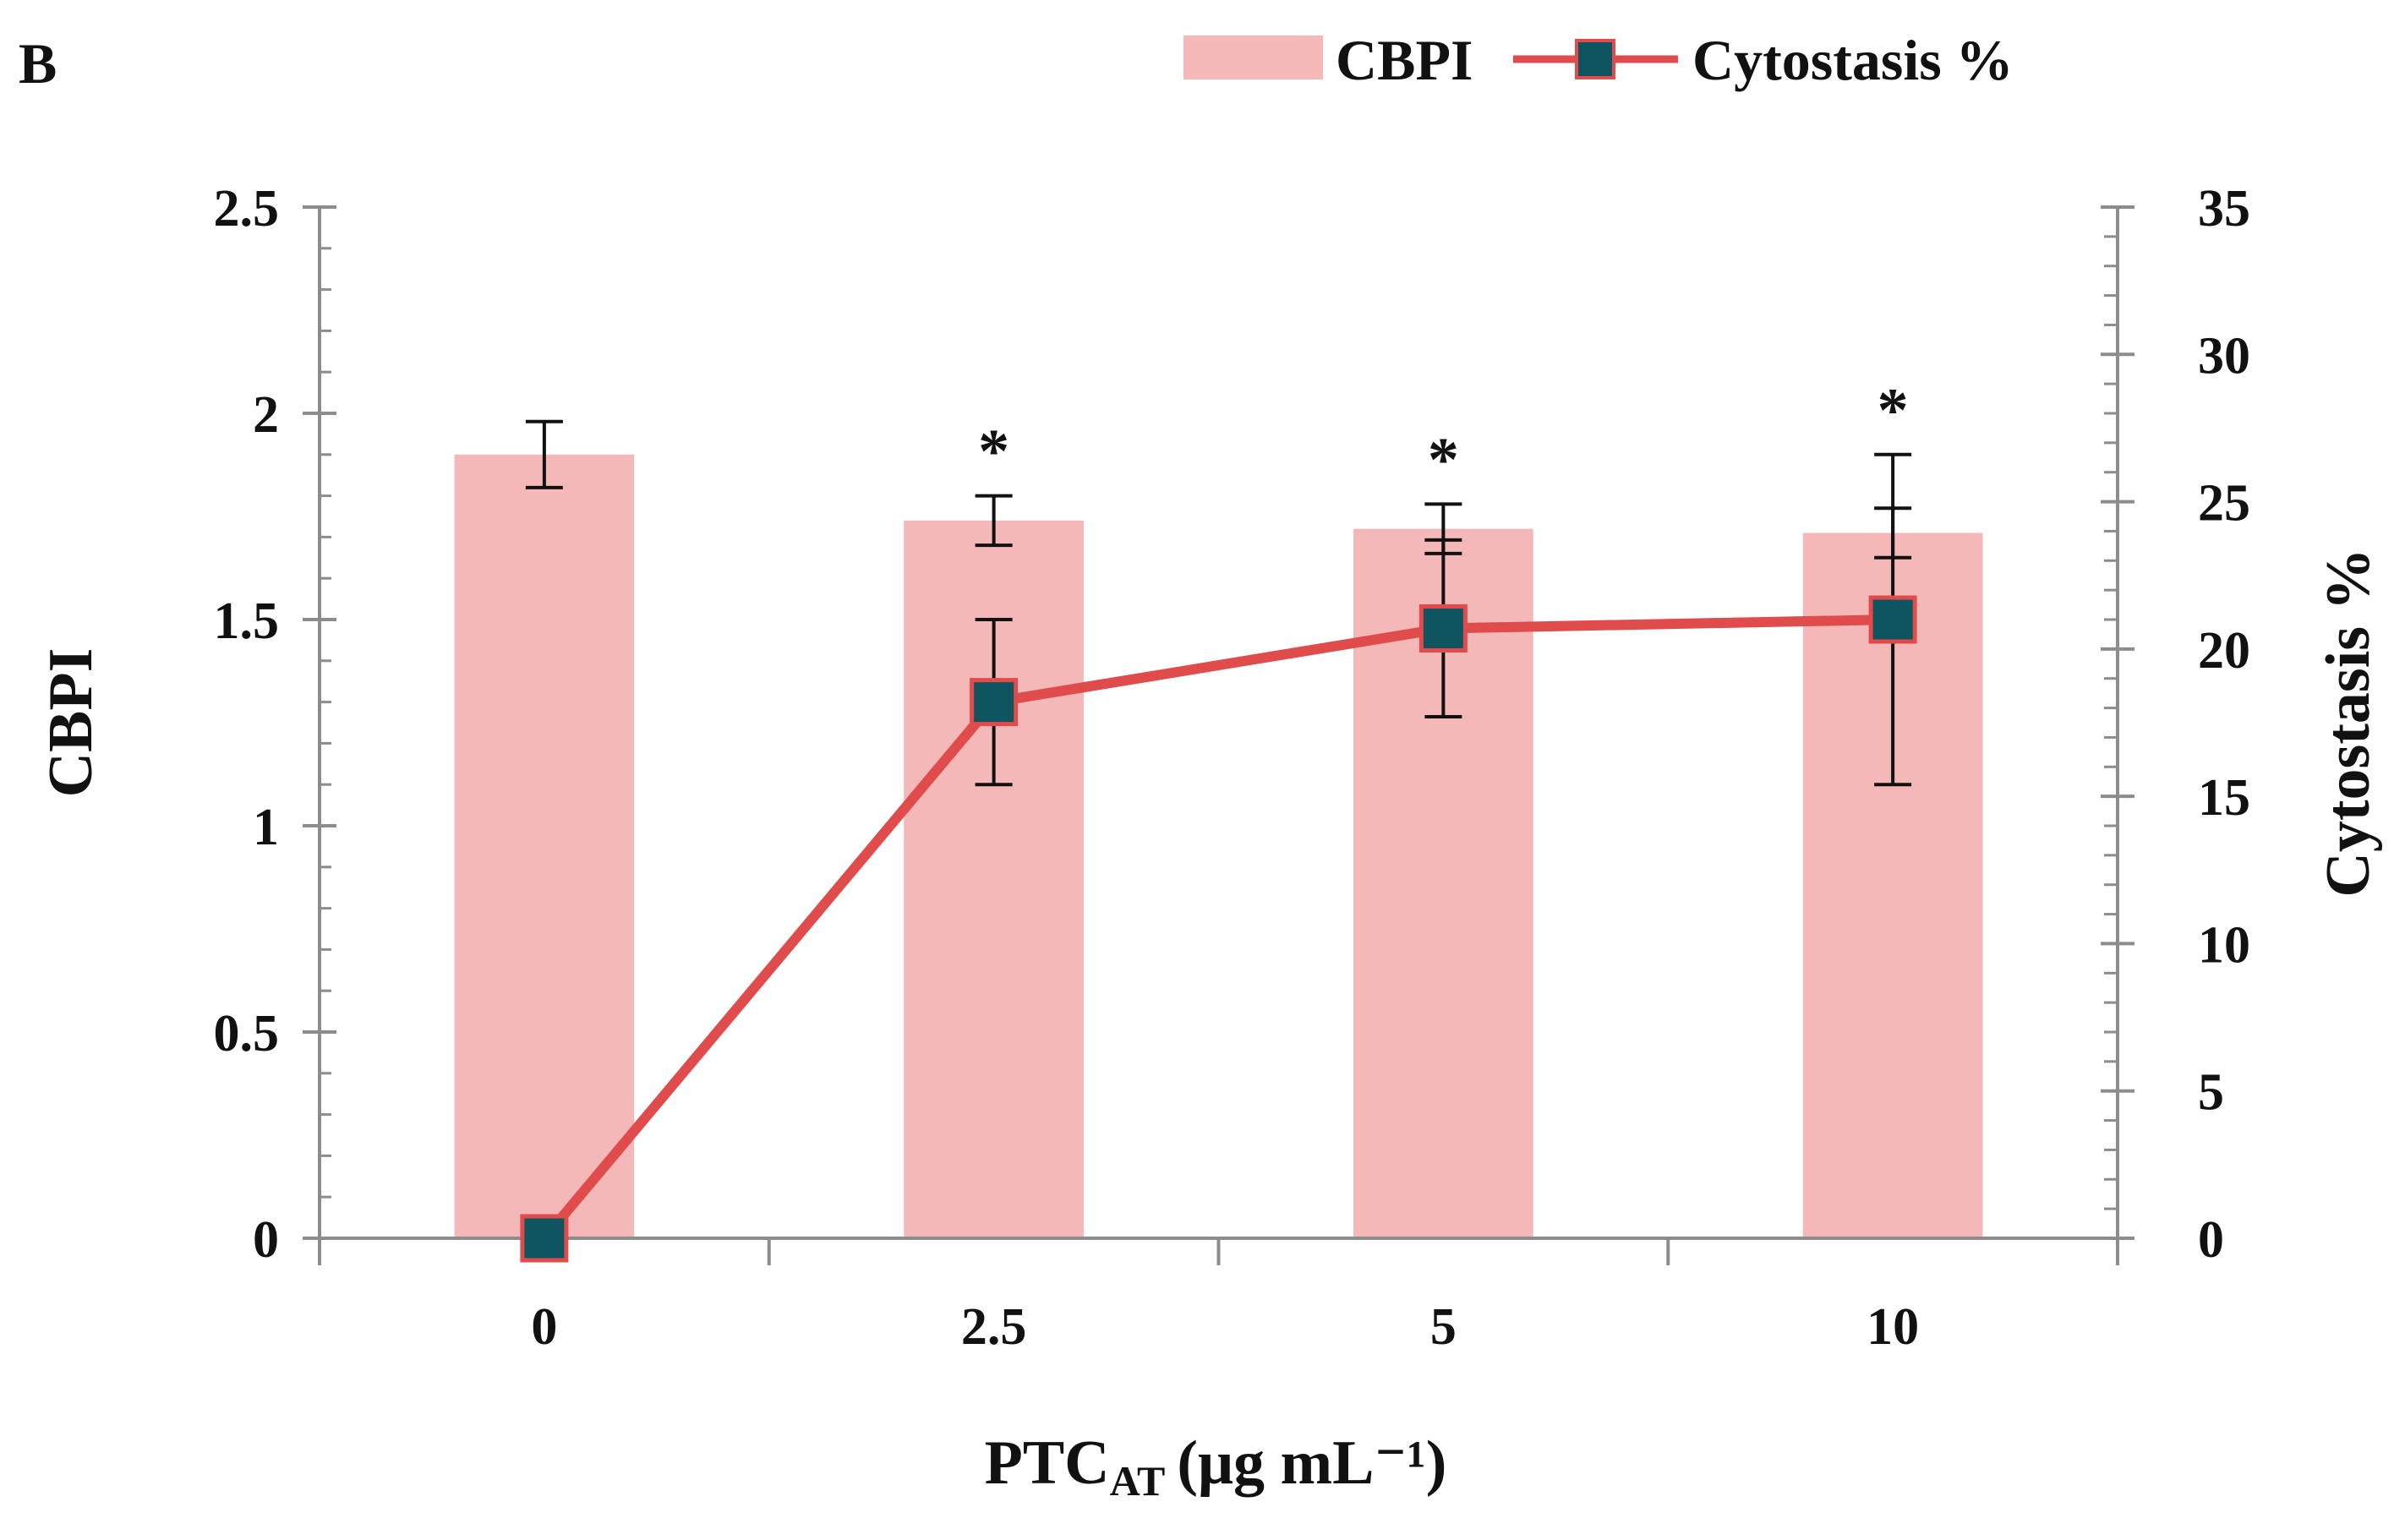  What do you see at coordinates (2211, 1093) in the screenshot?
I see `y-right-tick-label: 5` at bounding box center [2211, 1093].